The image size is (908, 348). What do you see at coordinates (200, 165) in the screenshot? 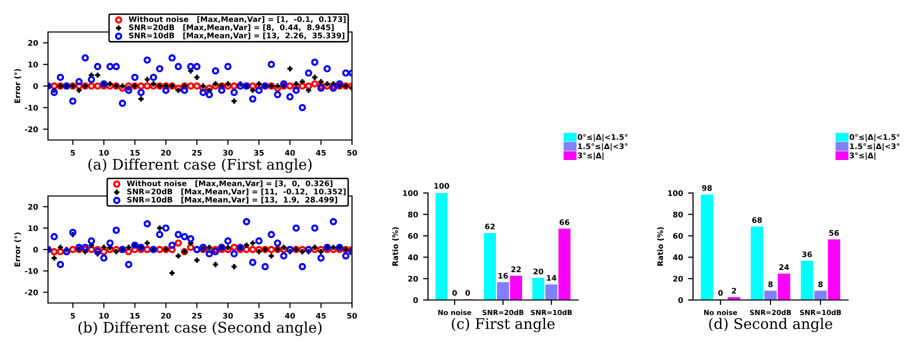
I see `x-axis-title: (a) Different case (First angle)` at bounding box center [200, 165].